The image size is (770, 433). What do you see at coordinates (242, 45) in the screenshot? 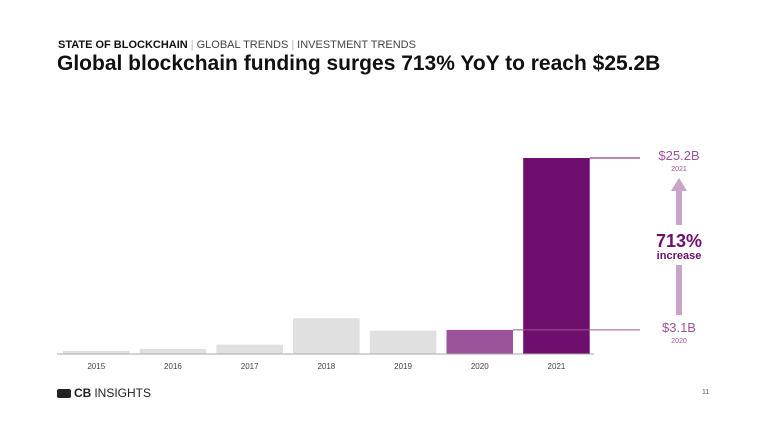
I see `crumb-global-trends: GLOBAL TRENDS` at bounding box center [242, 45].